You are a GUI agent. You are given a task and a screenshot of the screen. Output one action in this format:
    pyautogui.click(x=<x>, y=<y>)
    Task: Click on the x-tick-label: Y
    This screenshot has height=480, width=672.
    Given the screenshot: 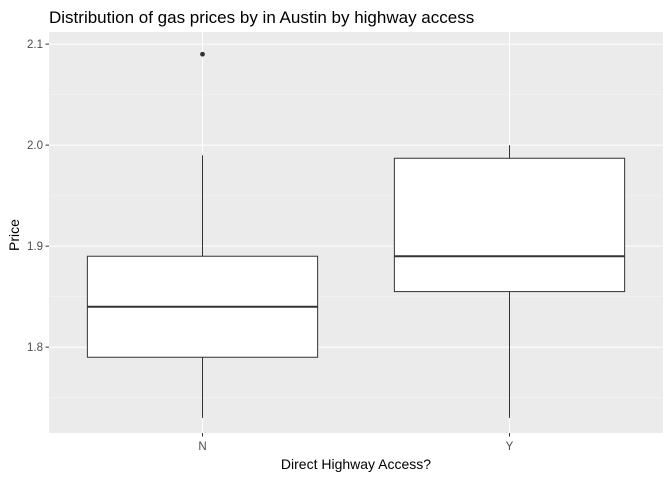 What is the action you would take?
    pyautogui.click(x=510, y=447)
    